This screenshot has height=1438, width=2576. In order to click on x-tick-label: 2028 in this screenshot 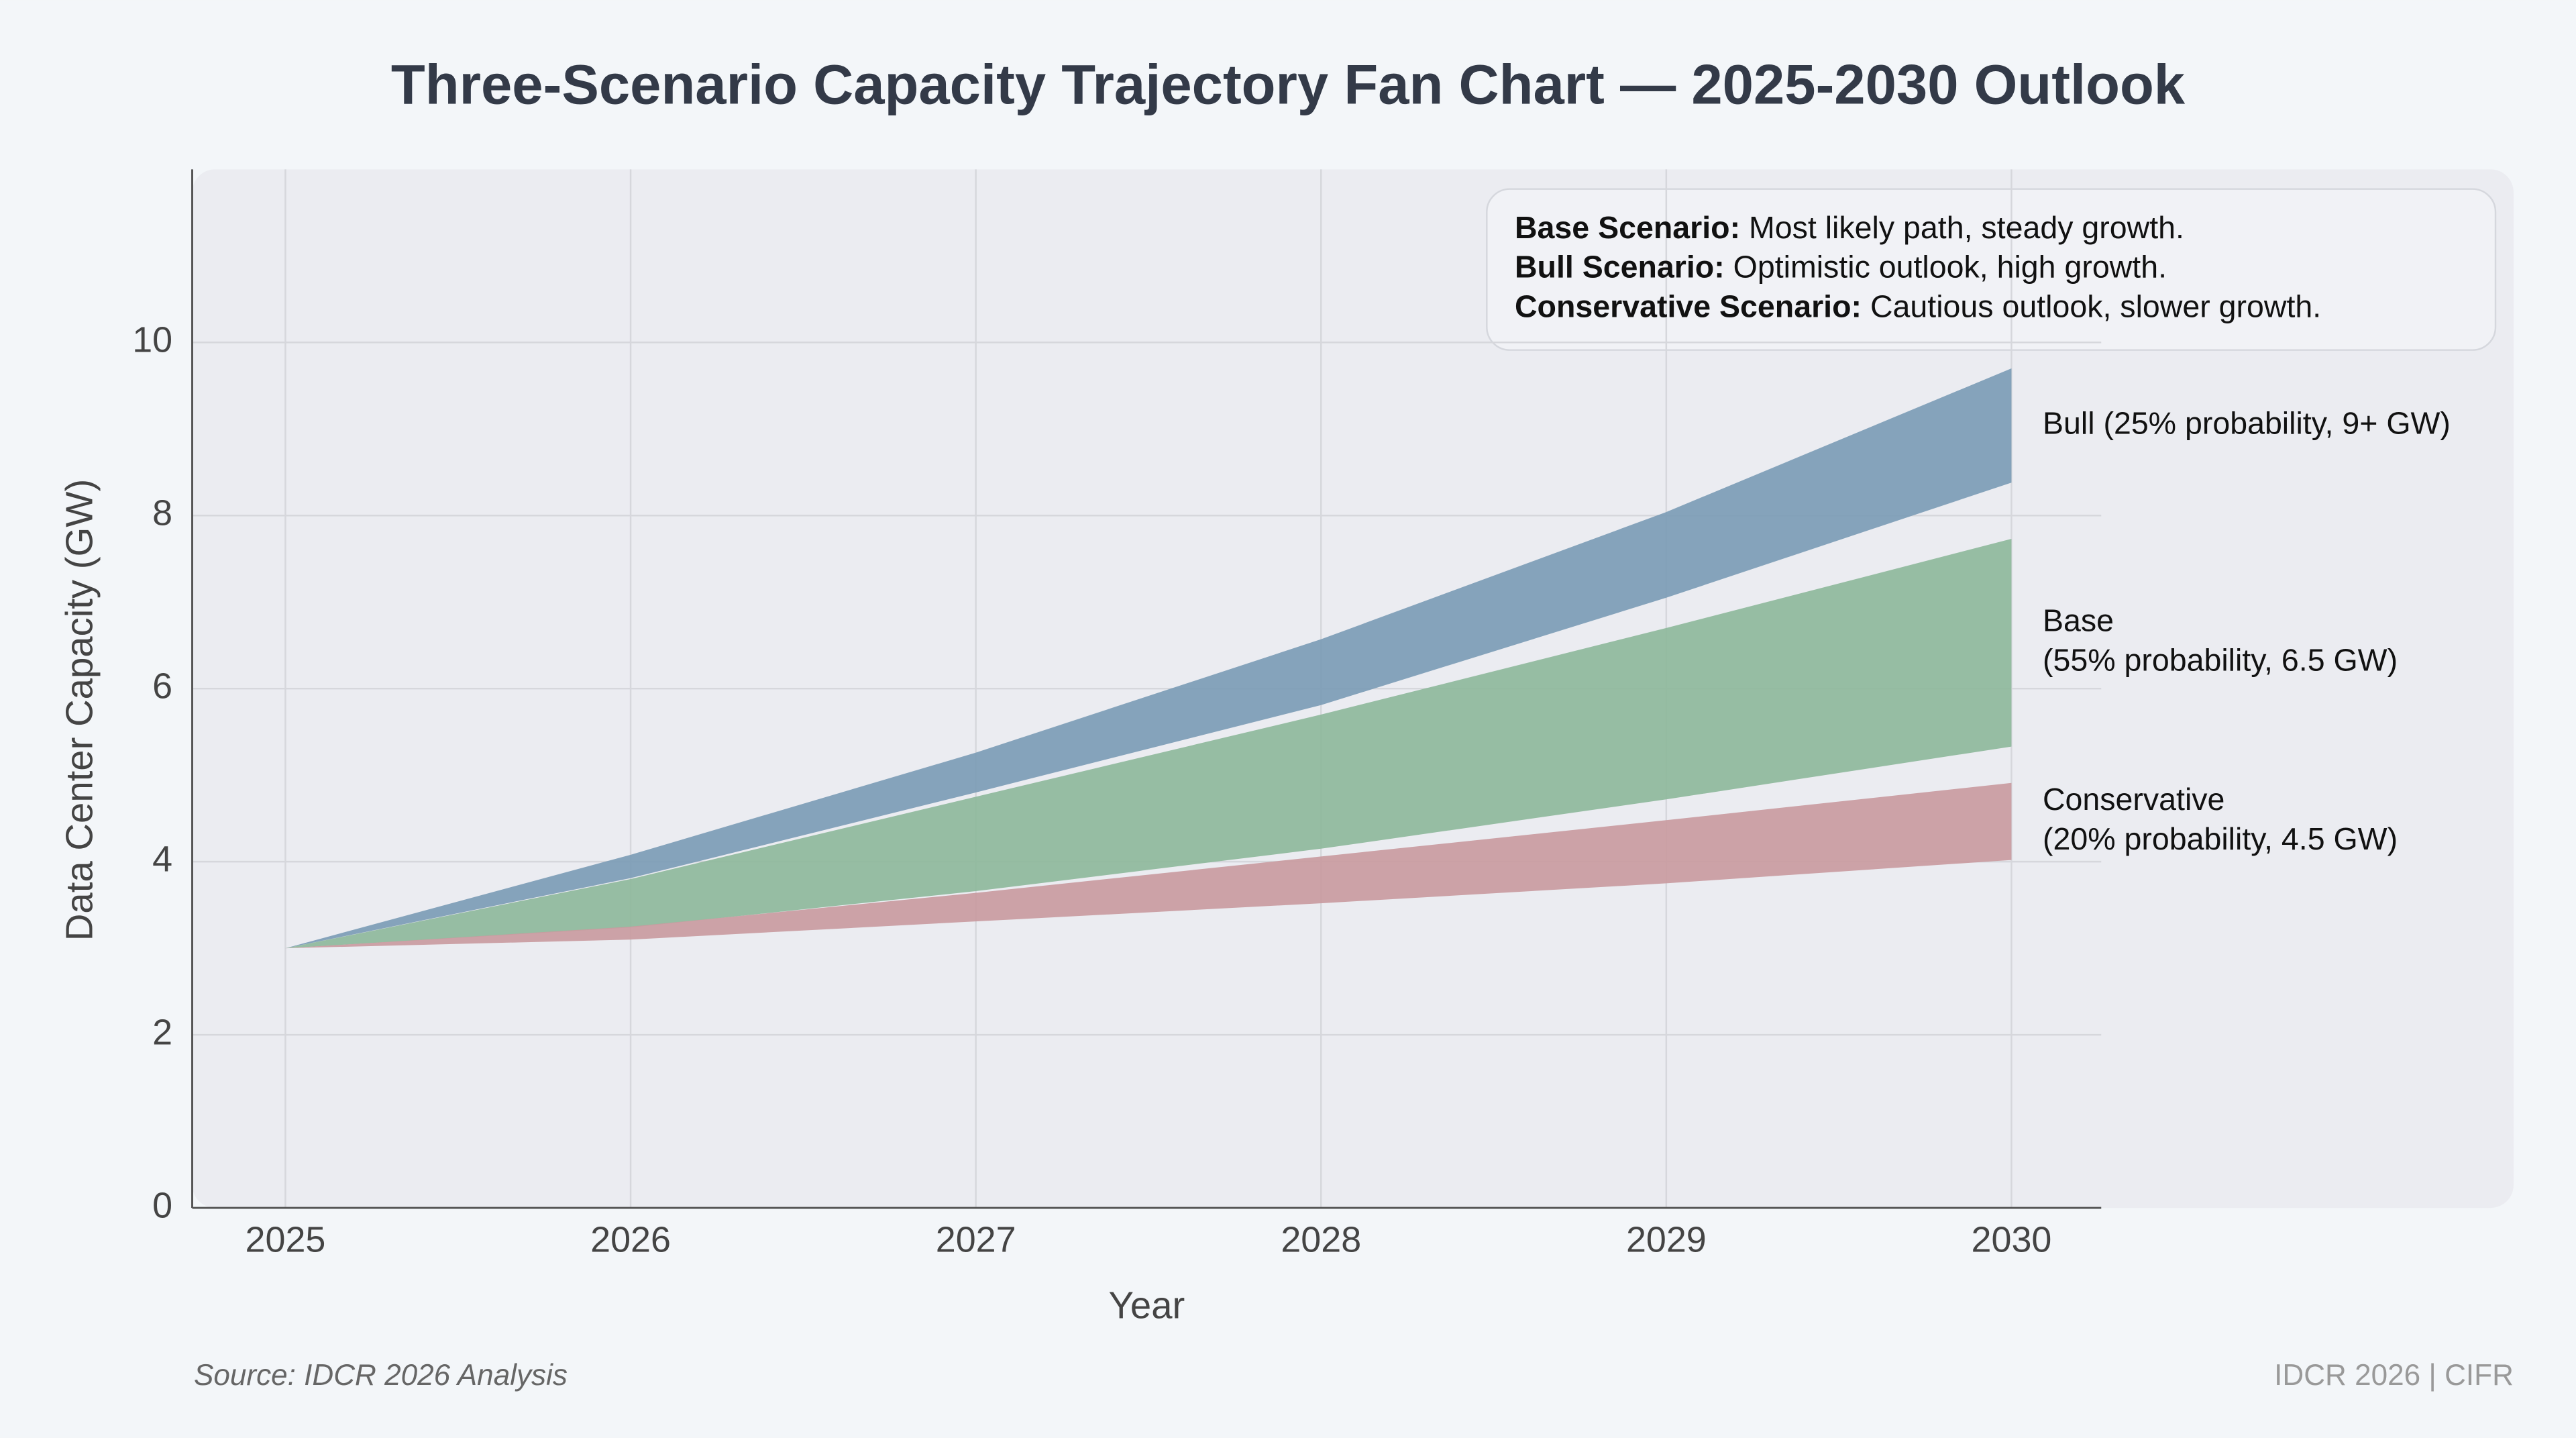, I will do `click(1321, 1240)`.